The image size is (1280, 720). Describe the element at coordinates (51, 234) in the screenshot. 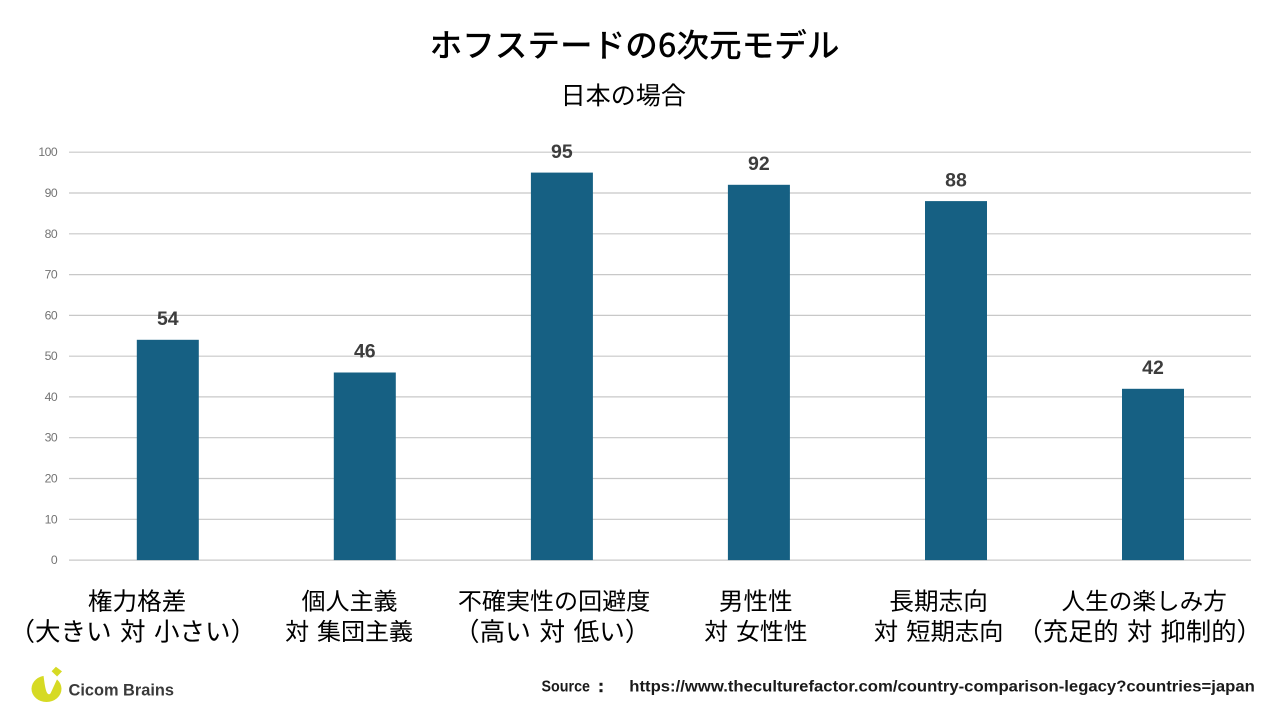

I see `svg-text: 80` at that location.